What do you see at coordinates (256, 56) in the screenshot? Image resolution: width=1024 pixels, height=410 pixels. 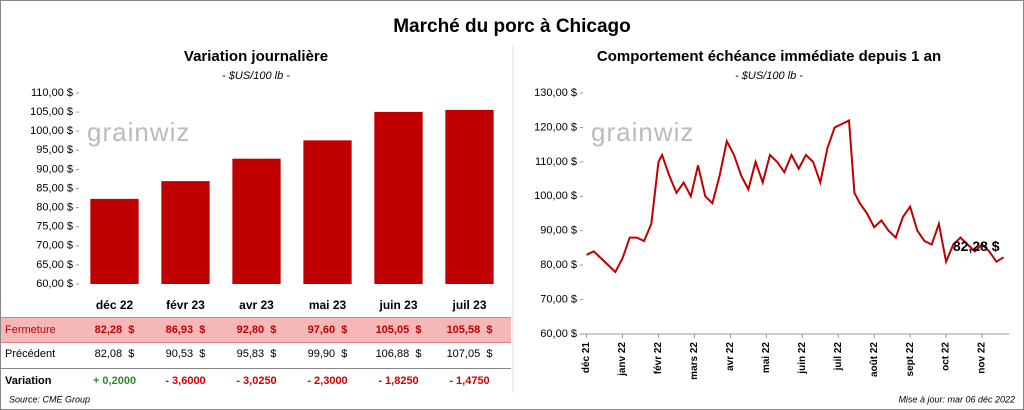 I see `chart-title: Variation journalière` at bounding box center [256, 56].